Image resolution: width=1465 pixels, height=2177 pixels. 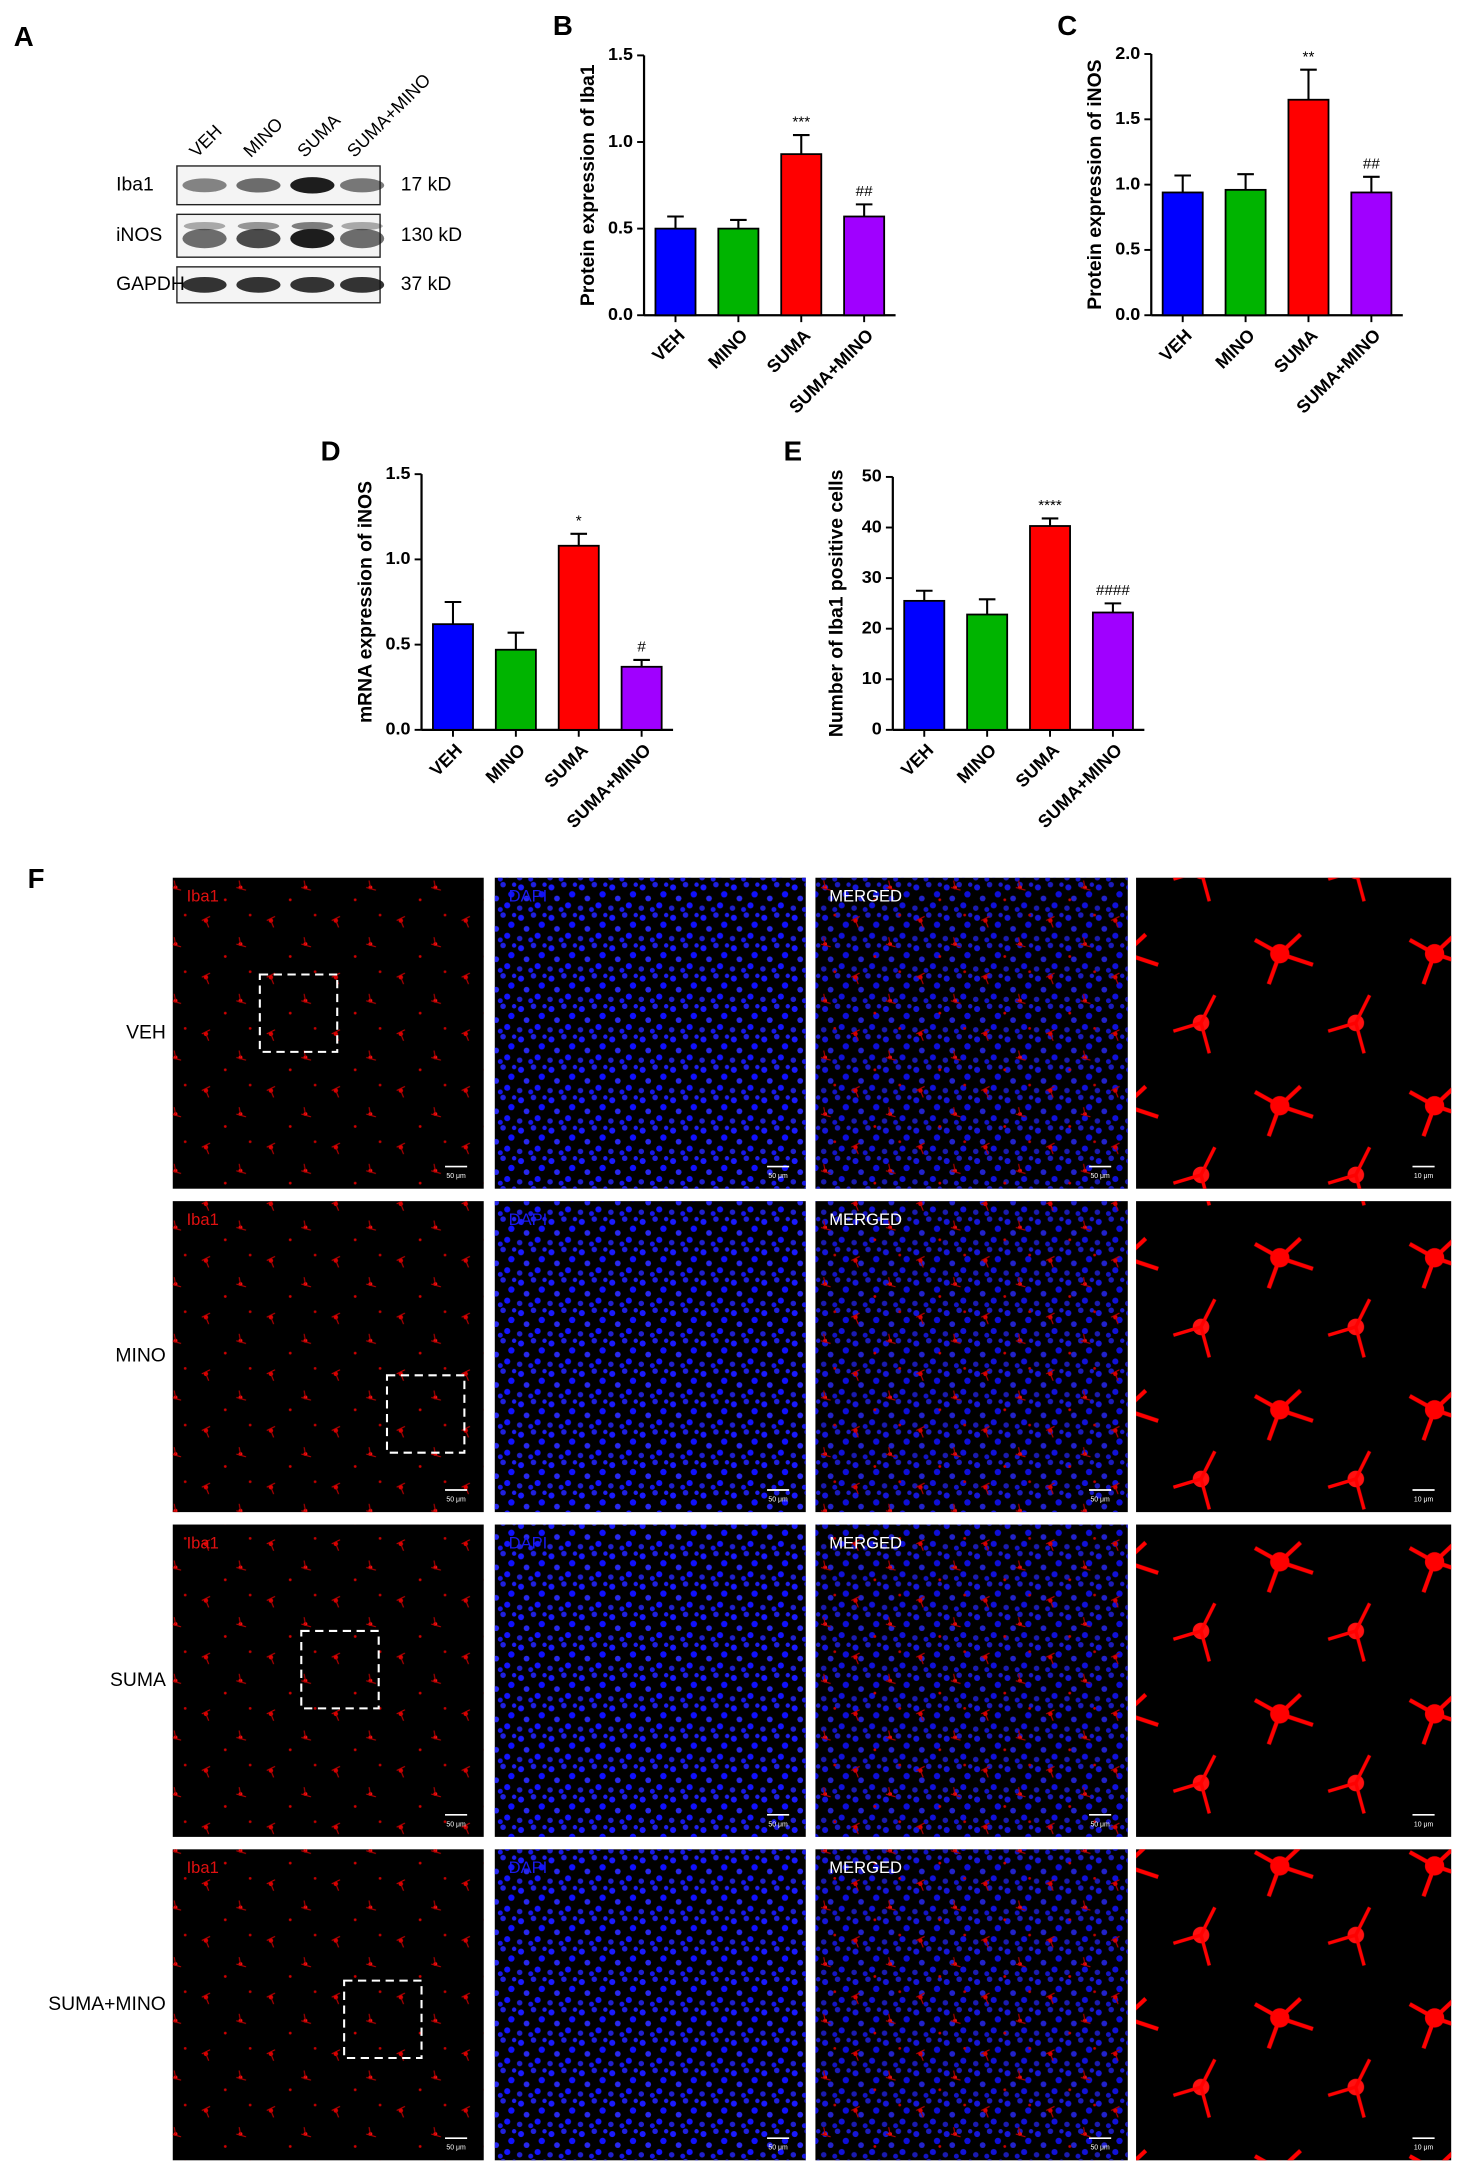 I want to click on zoom-box, so click(x=340, y=1669).